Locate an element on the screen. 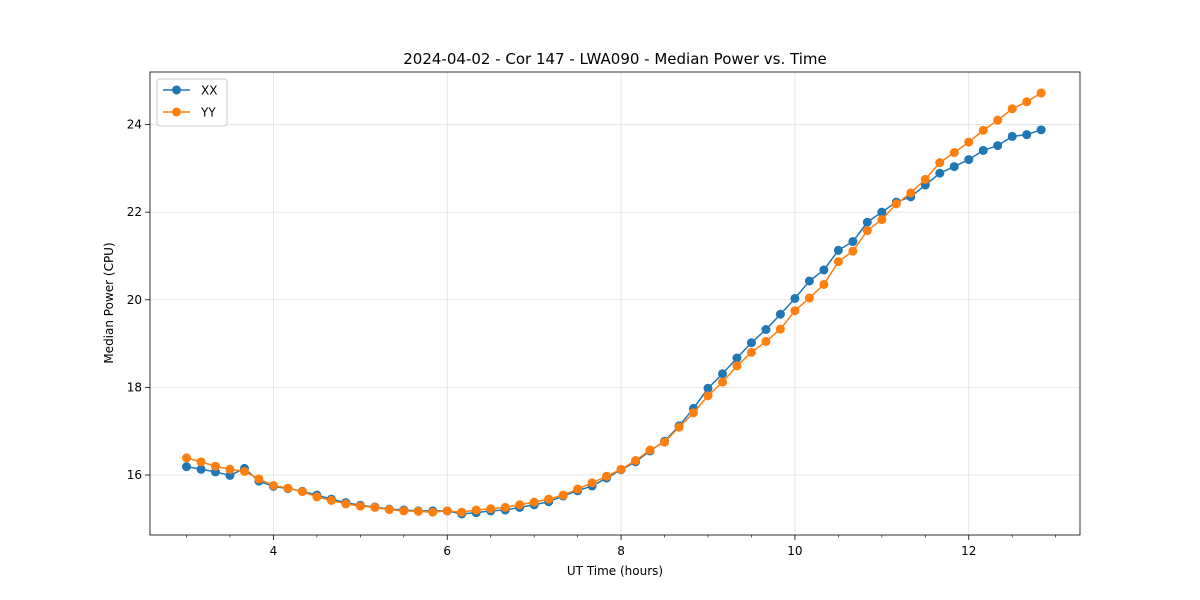 Image resolution: width=1200 pixels, height=600 pixels. y-tick-label: 24 is located at coordinates (134, 125).